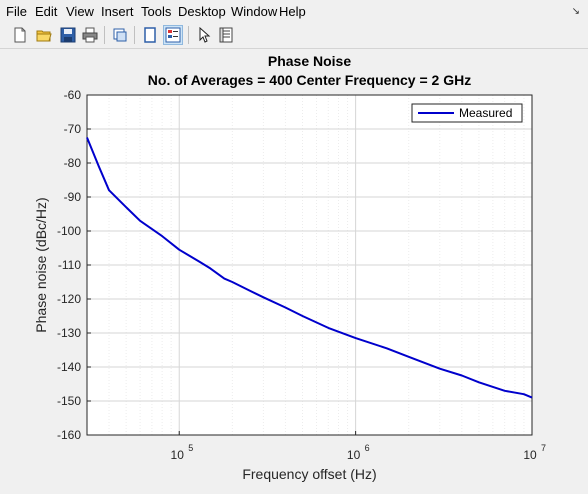  I want to click on menu-file: File, so click(16, 11).